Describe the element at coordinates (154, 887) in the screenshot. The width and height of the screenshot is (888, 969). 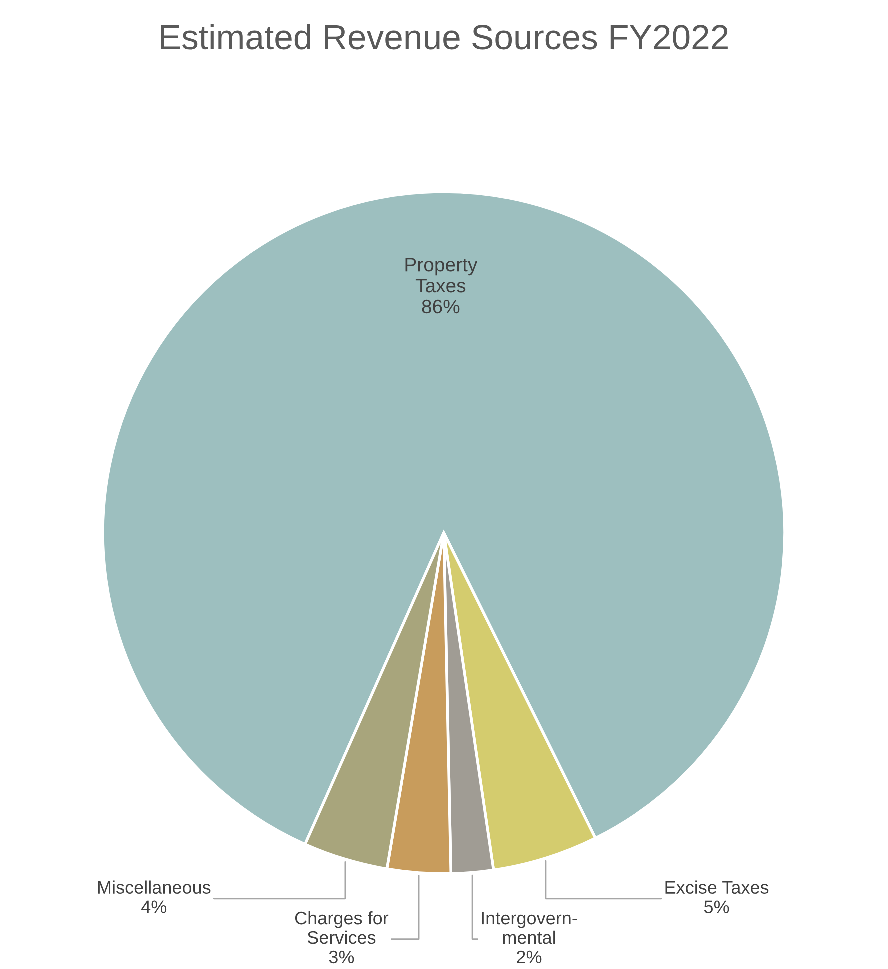
I see `slice-label: Miscellaneous` at that location.